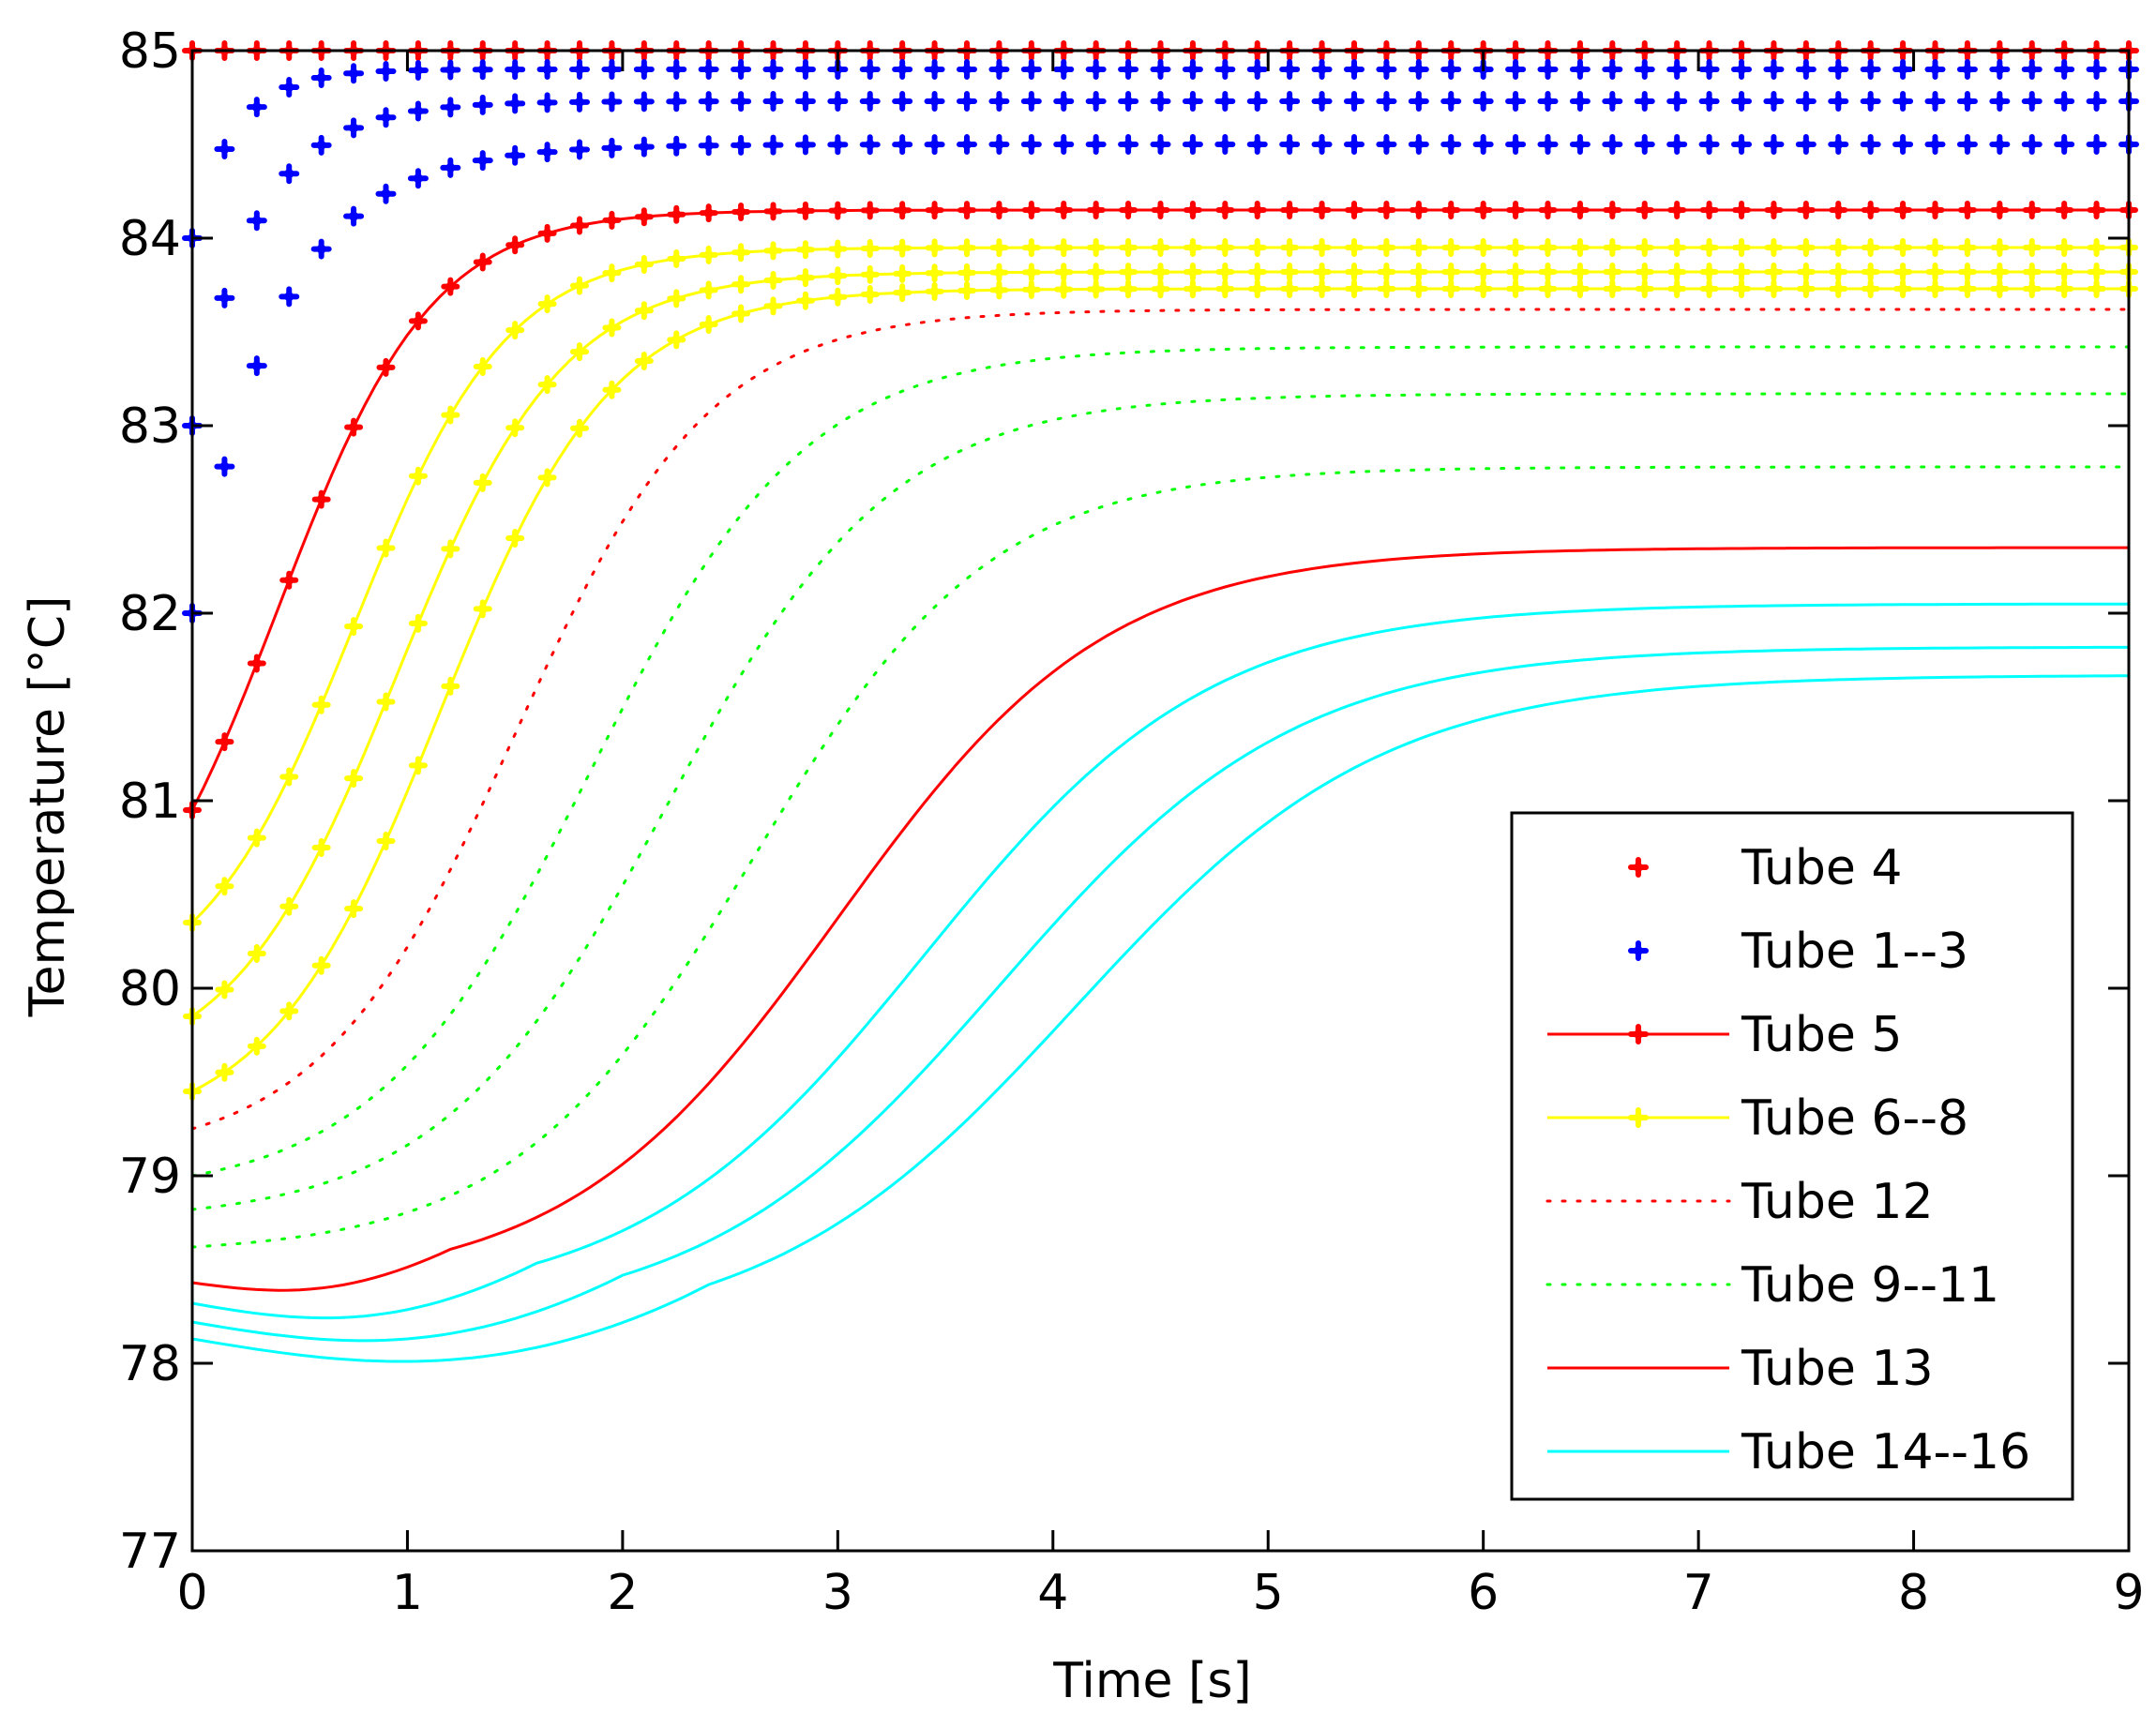 This screenshot has height=1728, width=2156. What do you see at coordinates (1052, 1593) in the screenshot?
I see `x-tick-label: 4` at bounding box center [1052, 1593].